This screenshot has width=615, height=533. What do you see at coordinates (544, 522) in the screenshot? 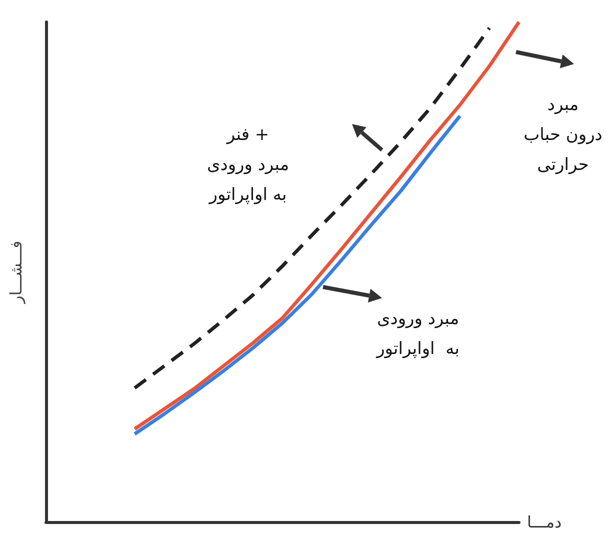
I see `x-axis-title: دمـــا` at bounding box center [544, 522].